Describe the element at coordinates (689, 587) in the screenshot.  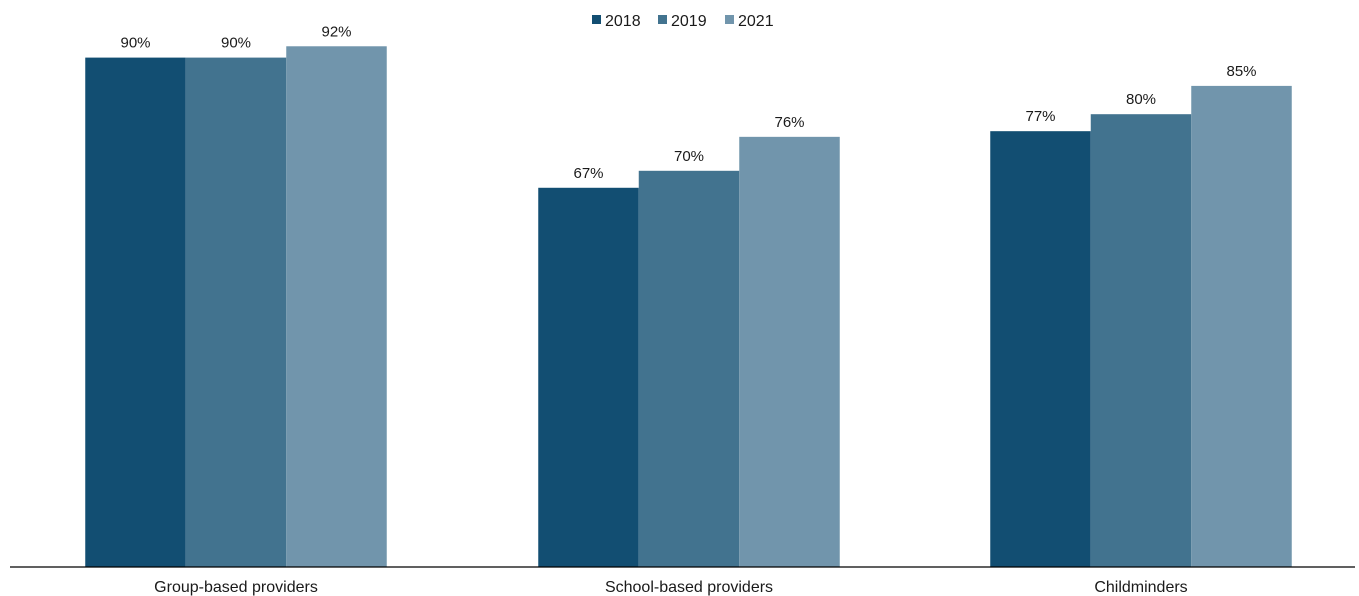
I see `category-label-1: School-based providers` at that location.